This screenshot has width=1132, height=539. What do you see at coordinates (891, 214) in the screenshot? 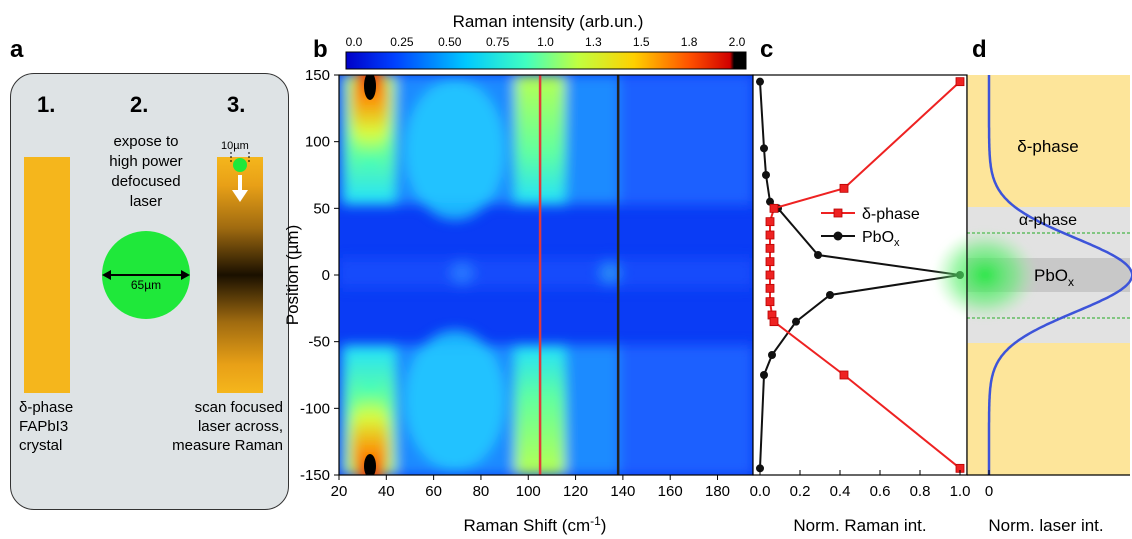
I see `legend-delta-phase: δ-phase` at bounding box center [891, 214].